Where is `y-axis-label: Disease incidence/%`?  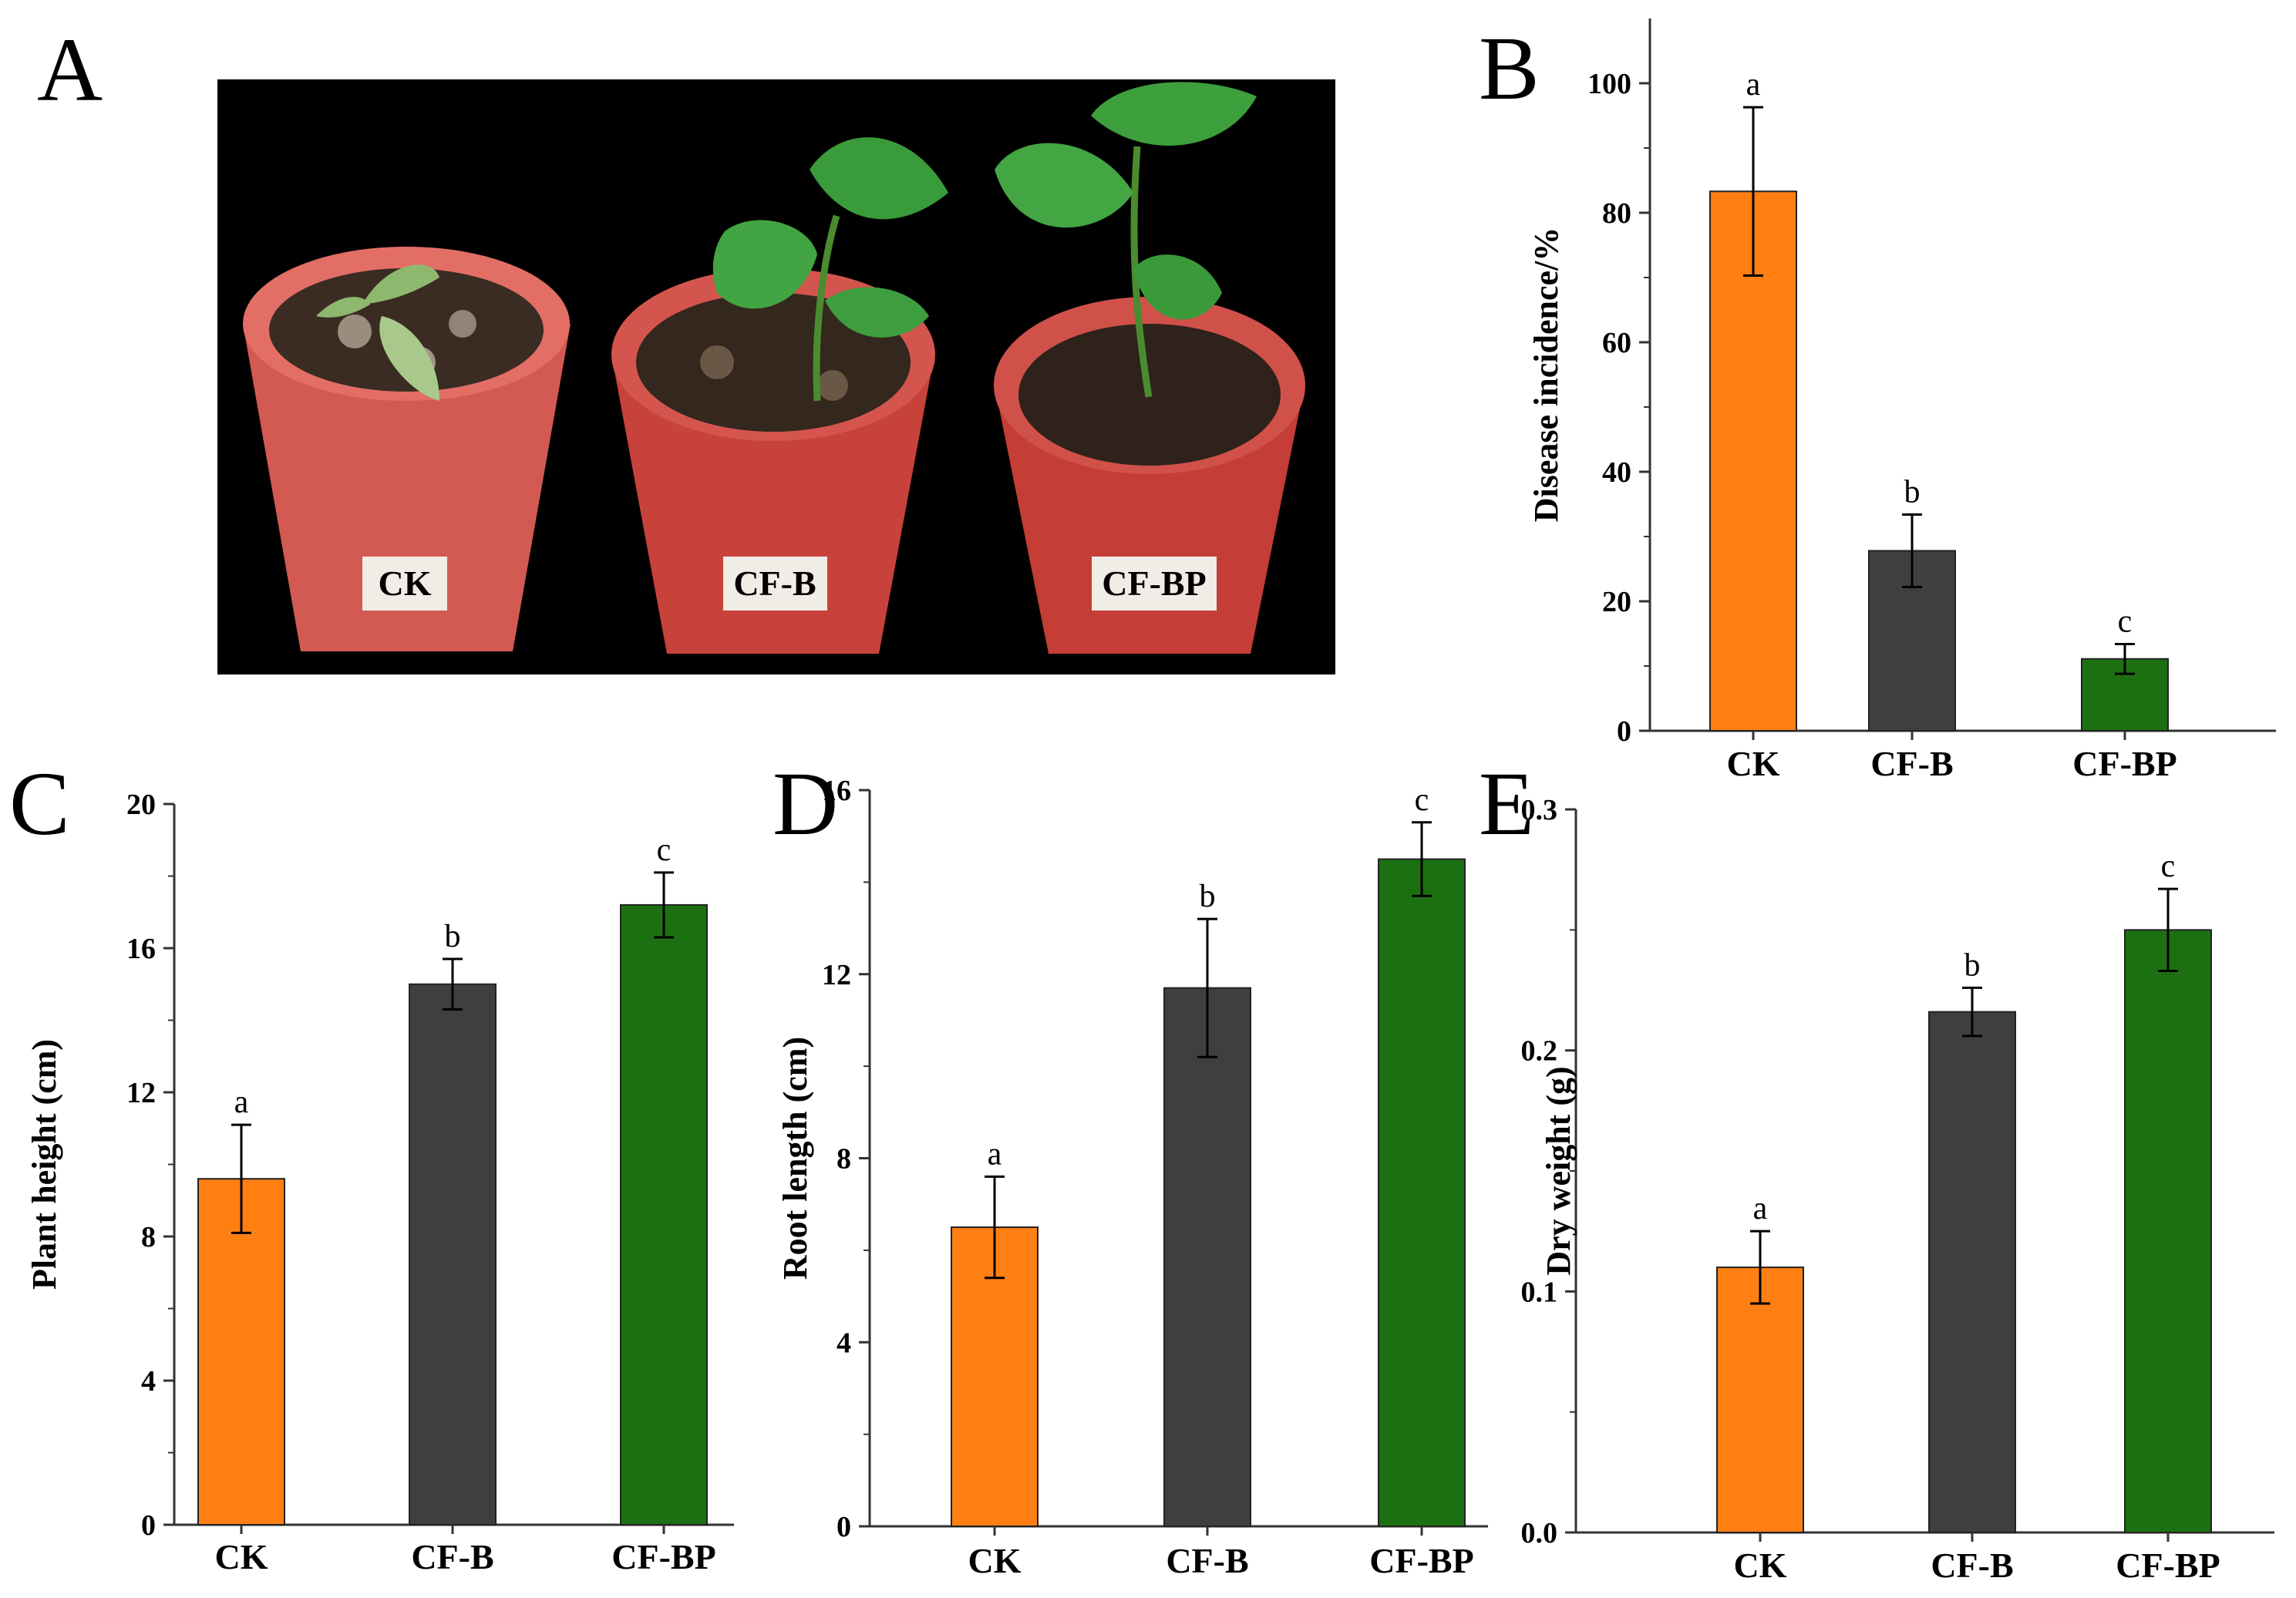
y-axis-label: Disease incidence/% is located at coordinates (1546, 375).